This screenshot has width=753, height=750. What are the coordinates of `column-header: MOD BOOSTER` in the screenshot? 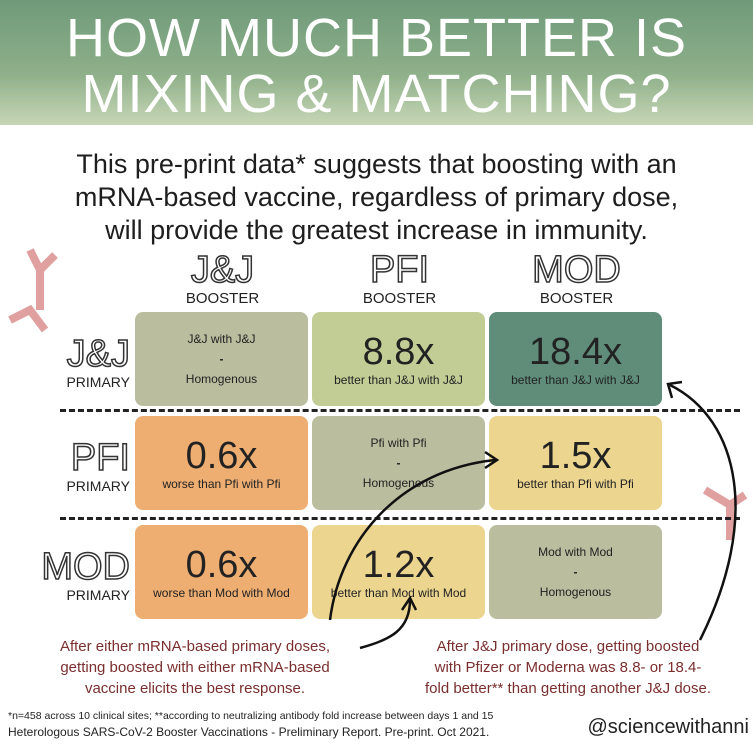 It's located at (576, 278).